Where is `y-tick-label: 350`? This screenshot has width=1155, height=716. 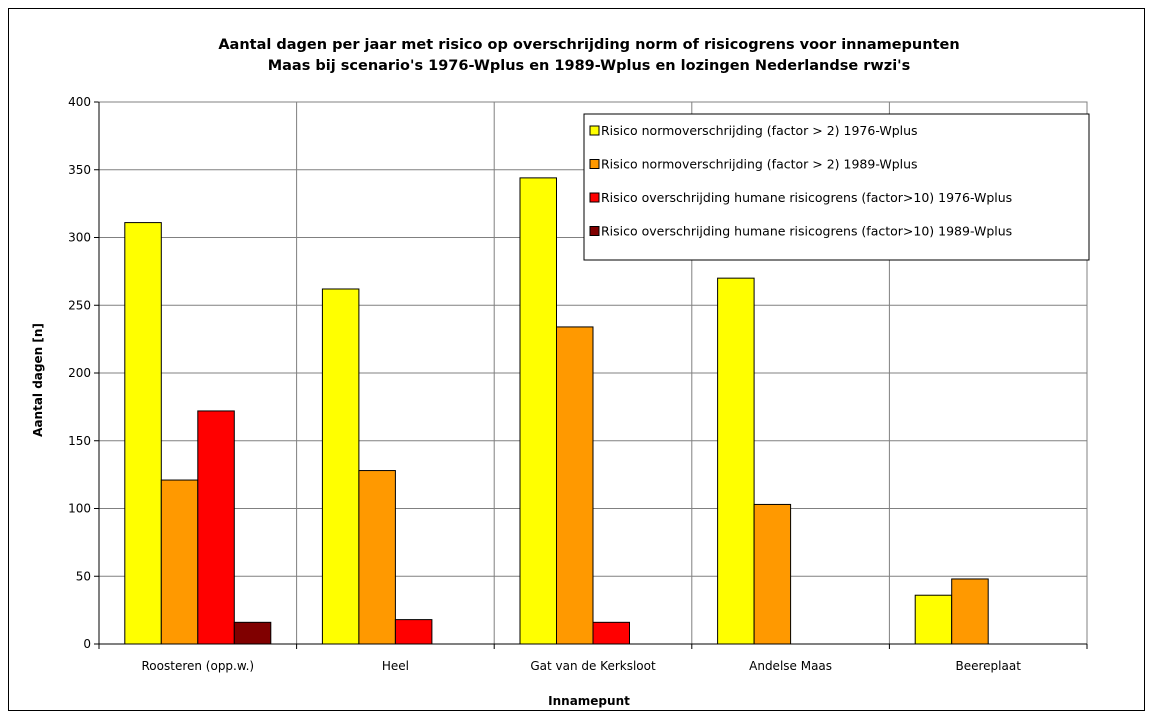
y-tick-label: 350 is located at coordinates (79, 170).